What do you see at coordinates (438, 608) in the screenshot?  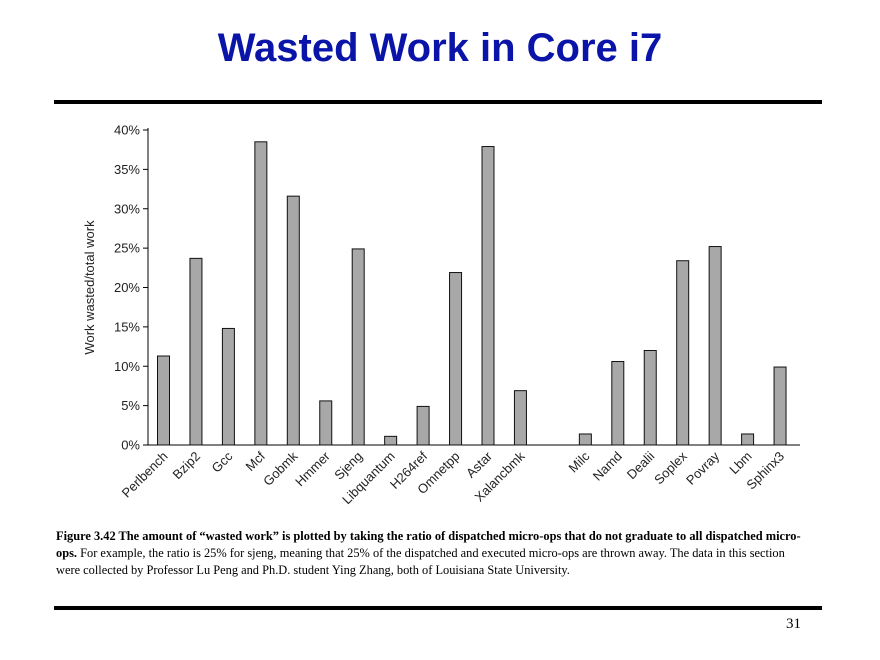 I see `bottom-divider` at bounding box center [438, 608].